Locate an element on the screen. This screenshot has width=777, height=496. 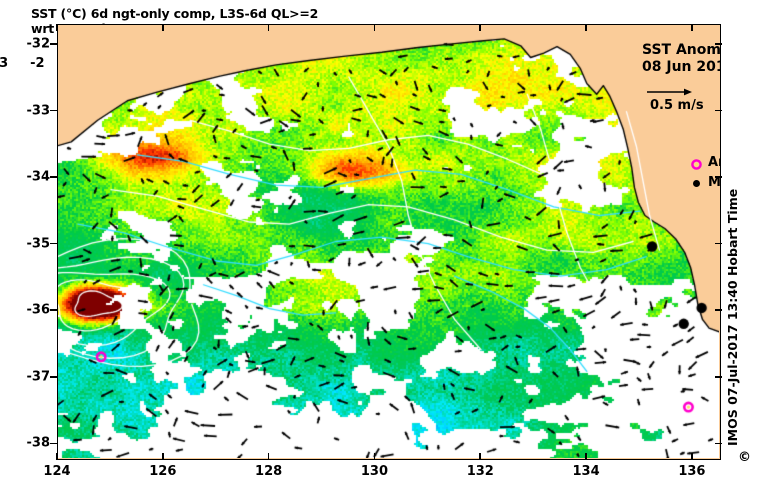
overlay-variable-label: SST Anomaly is located at coordinates (681, 50).